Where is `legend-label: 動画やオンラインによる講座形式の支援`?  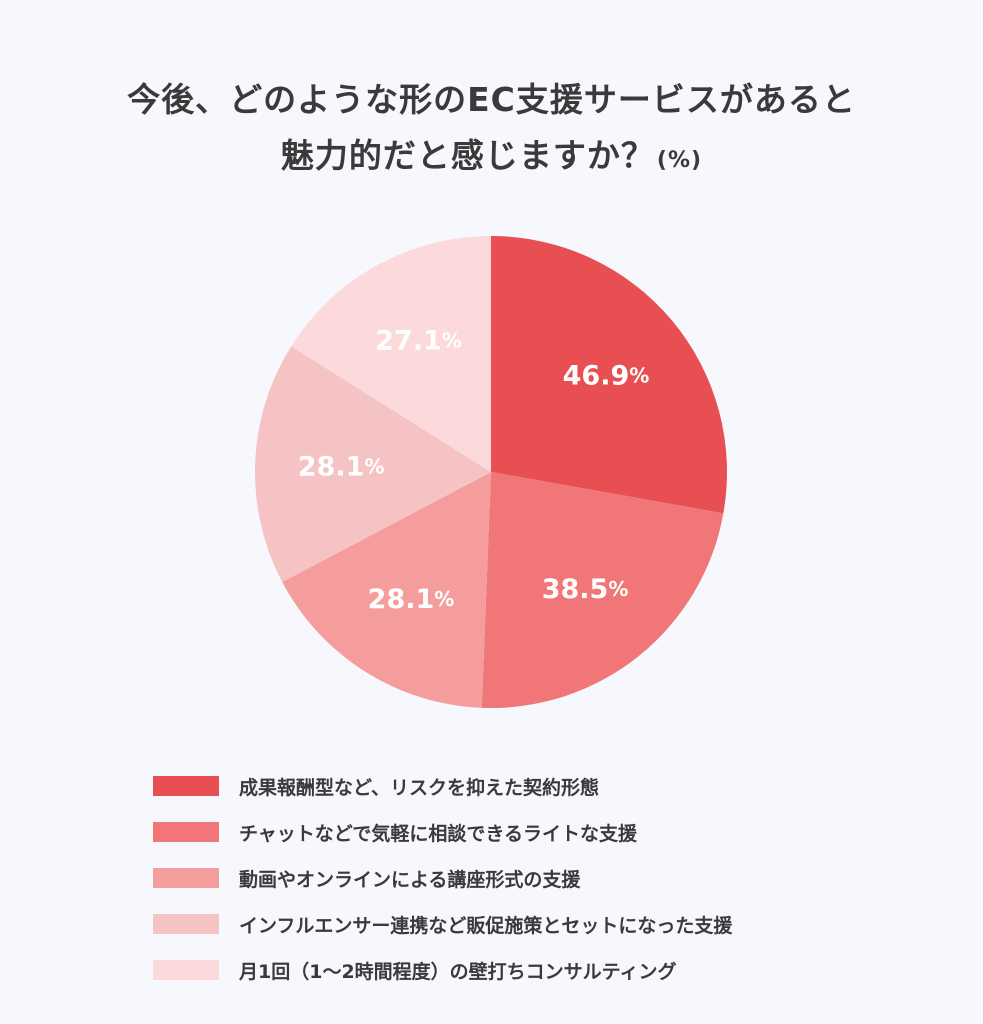 legend-label: 動画やオンラインによる講座形式の支援 is located at coordinates (410, 879).